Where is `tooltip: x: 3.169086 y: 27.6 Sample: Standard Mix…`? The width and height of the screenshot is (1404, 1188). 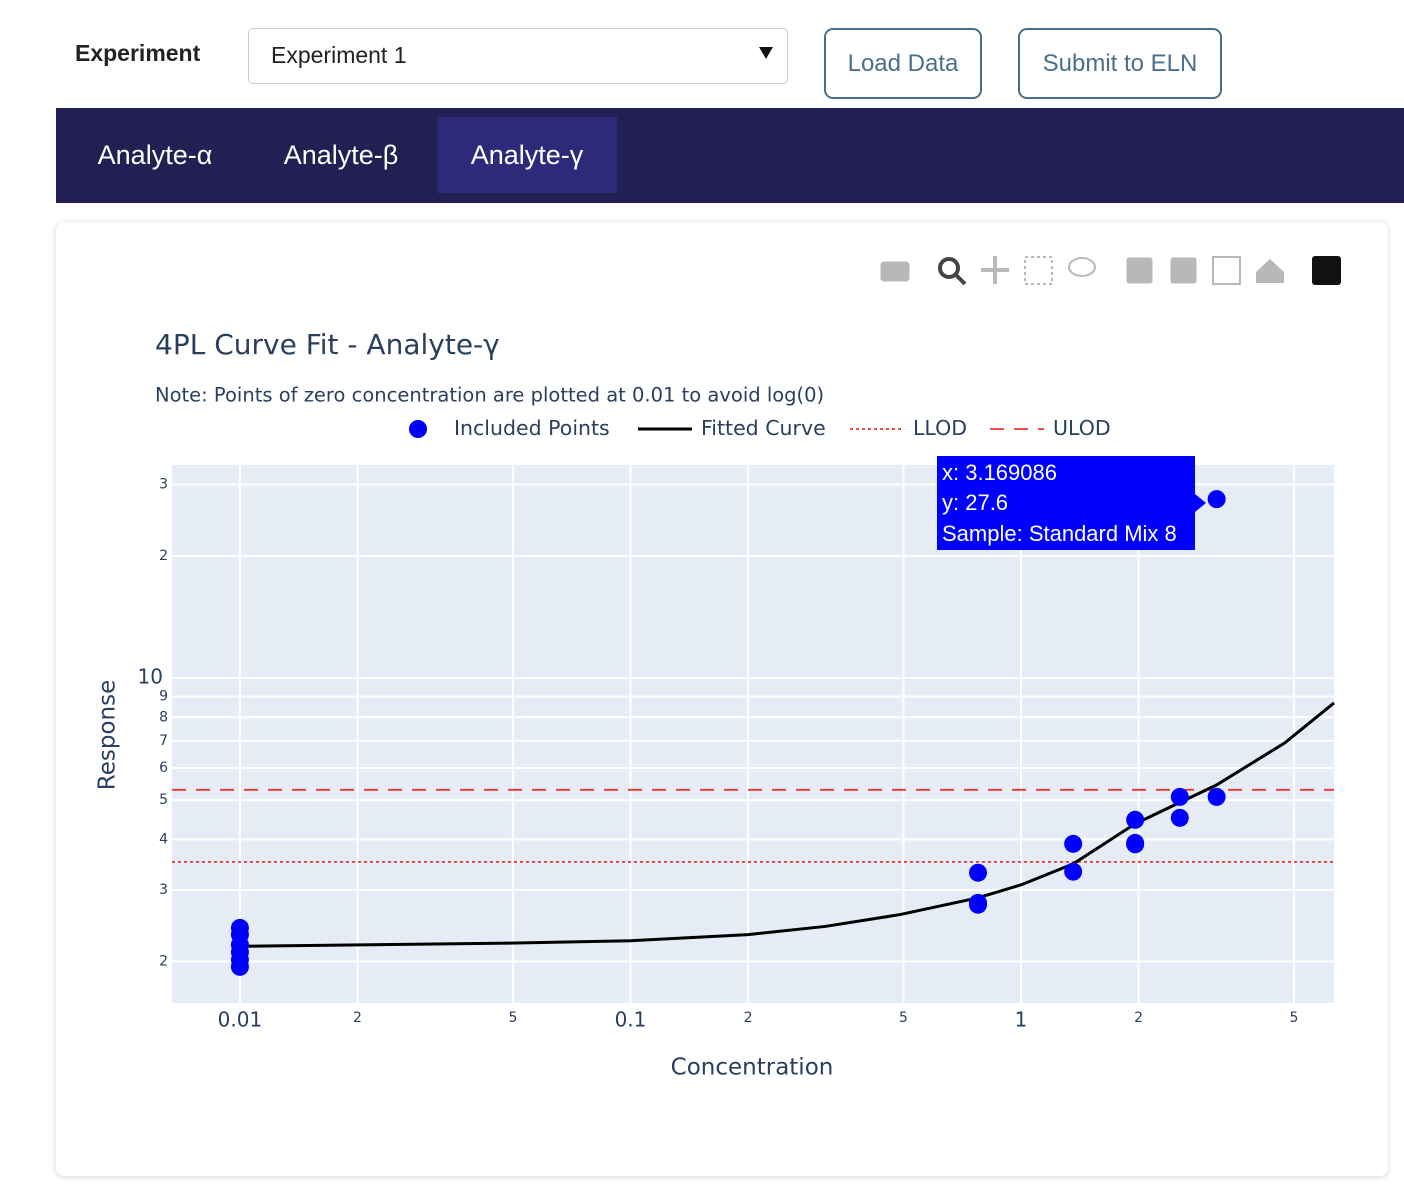
tooltip: x: 3.169086 y: 27.6 Sample: Standard Mix… is located at coordinates (1071, 503).